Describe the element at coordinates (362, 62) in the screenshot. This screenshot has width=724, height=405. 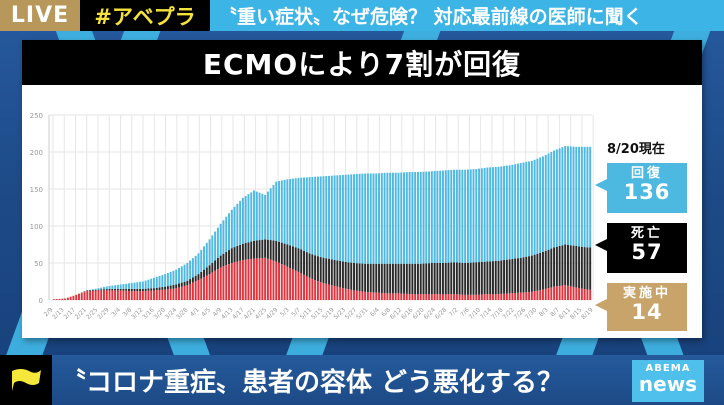
I see `chart-title: ECMOにより7割が回復` at that location.